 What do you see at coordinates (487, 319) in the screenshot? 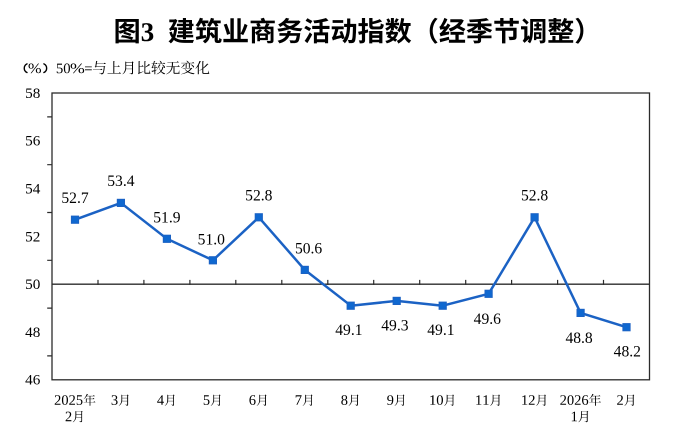
I see `svg-text: 49.6` at bounding box center [487, 319].